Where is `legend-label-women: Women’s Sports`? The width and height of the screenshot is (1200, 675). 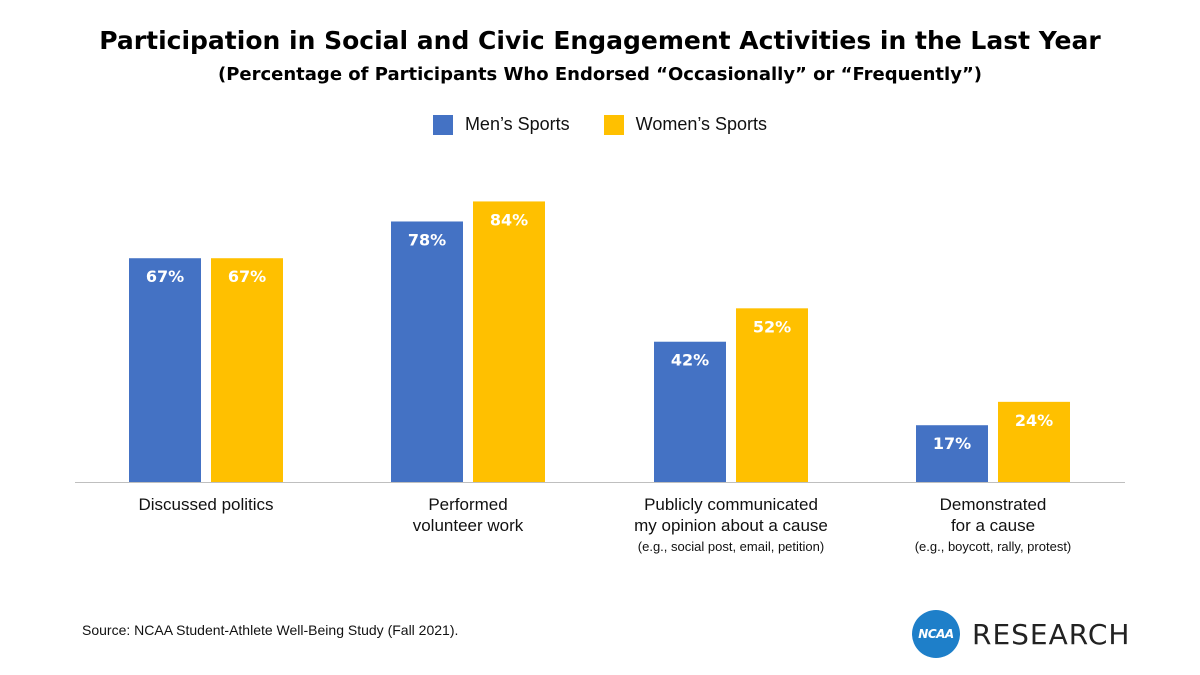
legend-label-women: Women’s Sports is located at coordinates (701, 124).